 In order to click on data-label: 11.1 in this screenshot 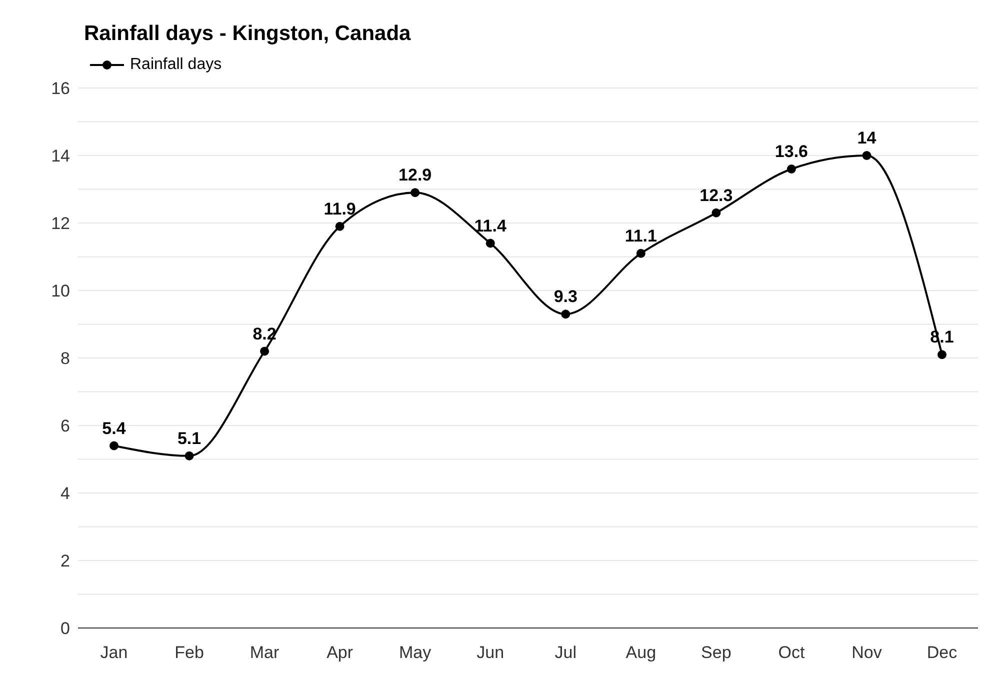, I will do `click(640, 236)`.